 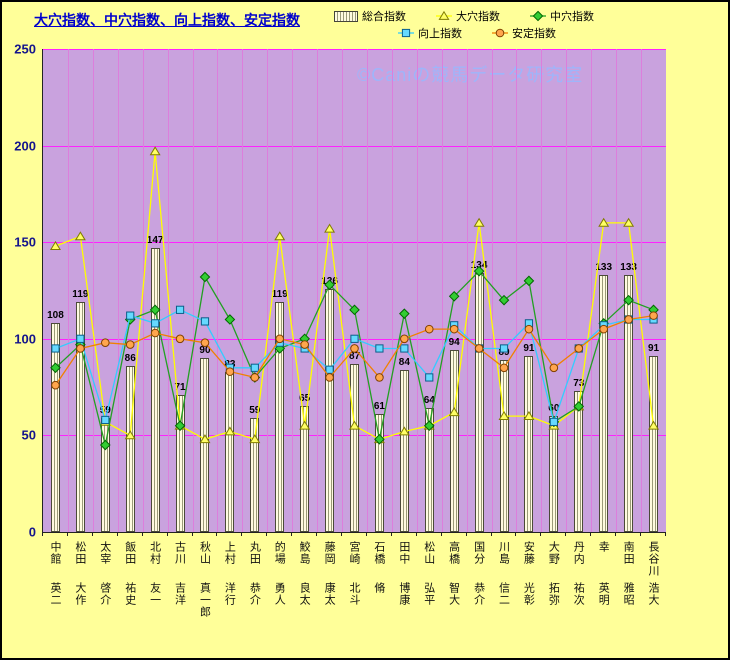 What do you see at coordinates (378, 553) in the screenshot?
I see `jockey-surname: 石橋` at bounding box center [378, 553].